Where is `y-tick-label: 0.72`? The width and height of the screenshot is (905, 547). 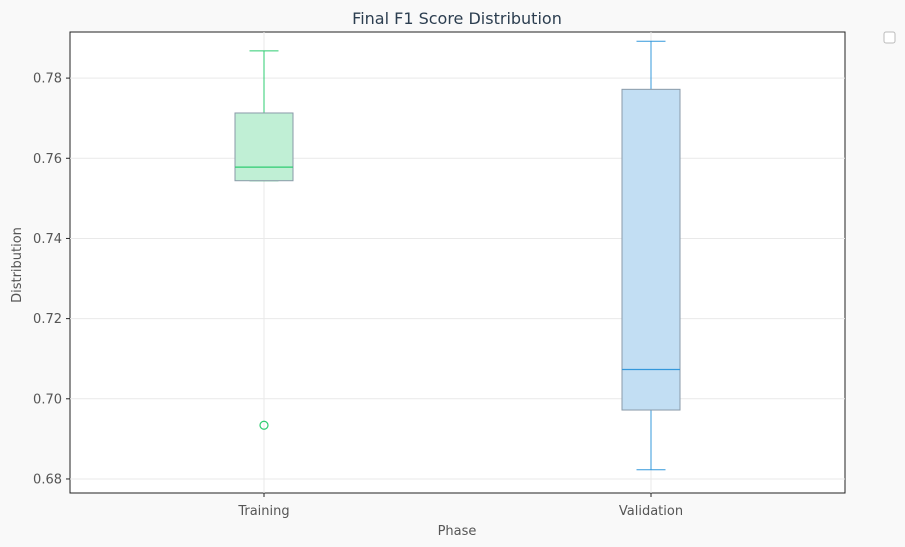 y-tick-label: 0.72 is located at coordinates (47, 319).